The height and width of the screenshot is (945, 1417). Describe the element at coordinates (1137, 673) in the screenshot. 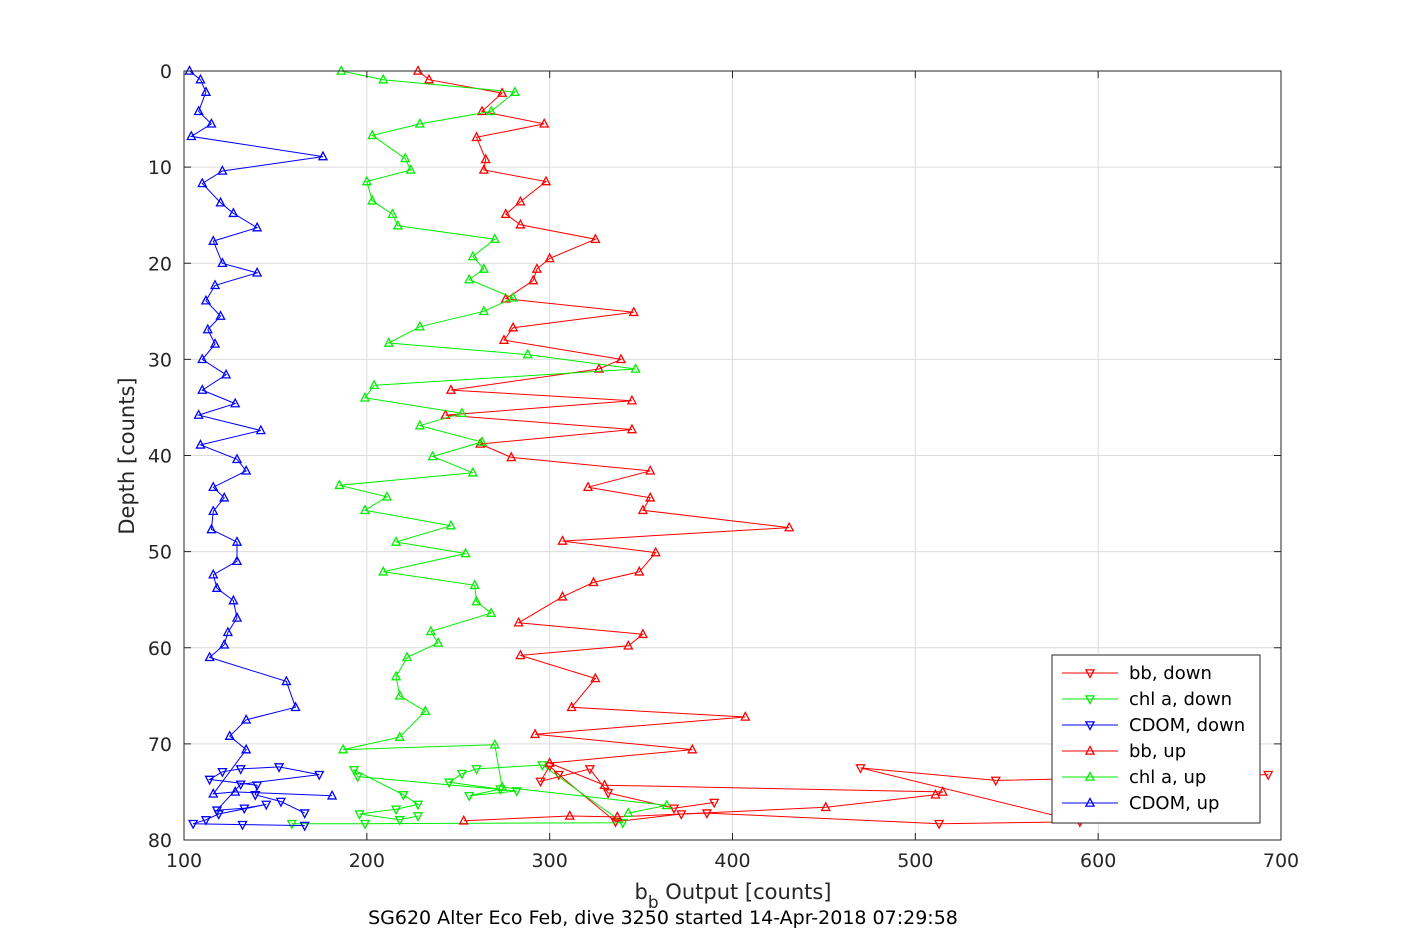

I see `legend-item: bb, down` at that location.